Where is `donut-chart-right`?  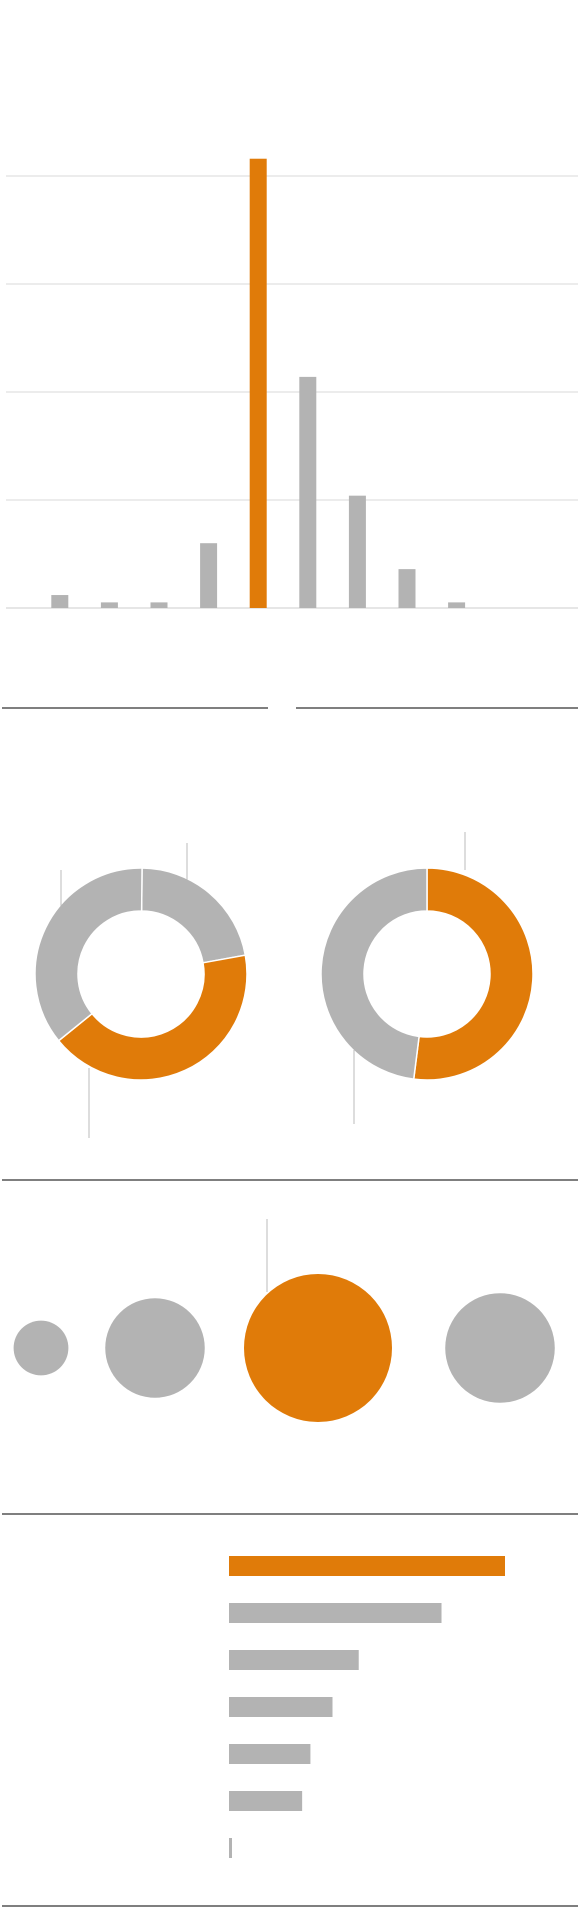 donut-chart-right is located at coordinates (427, 978).